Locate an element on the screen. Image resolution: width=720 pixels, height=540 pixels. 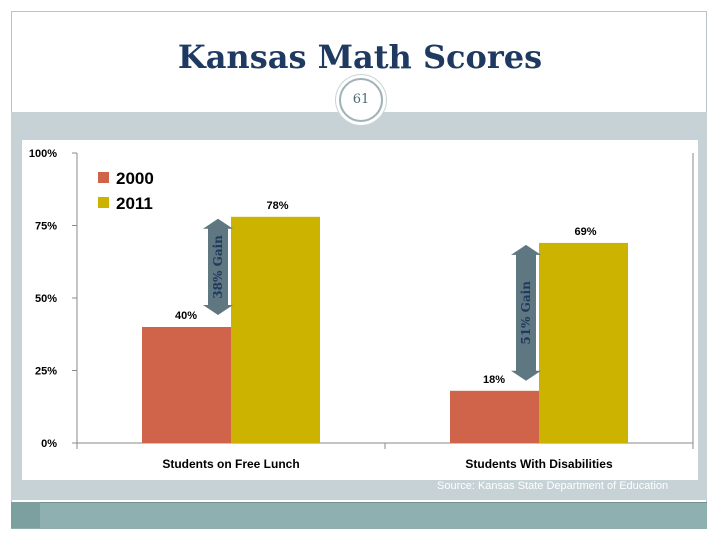
page-number-badge: 61 is located at coordinates (361, 100).